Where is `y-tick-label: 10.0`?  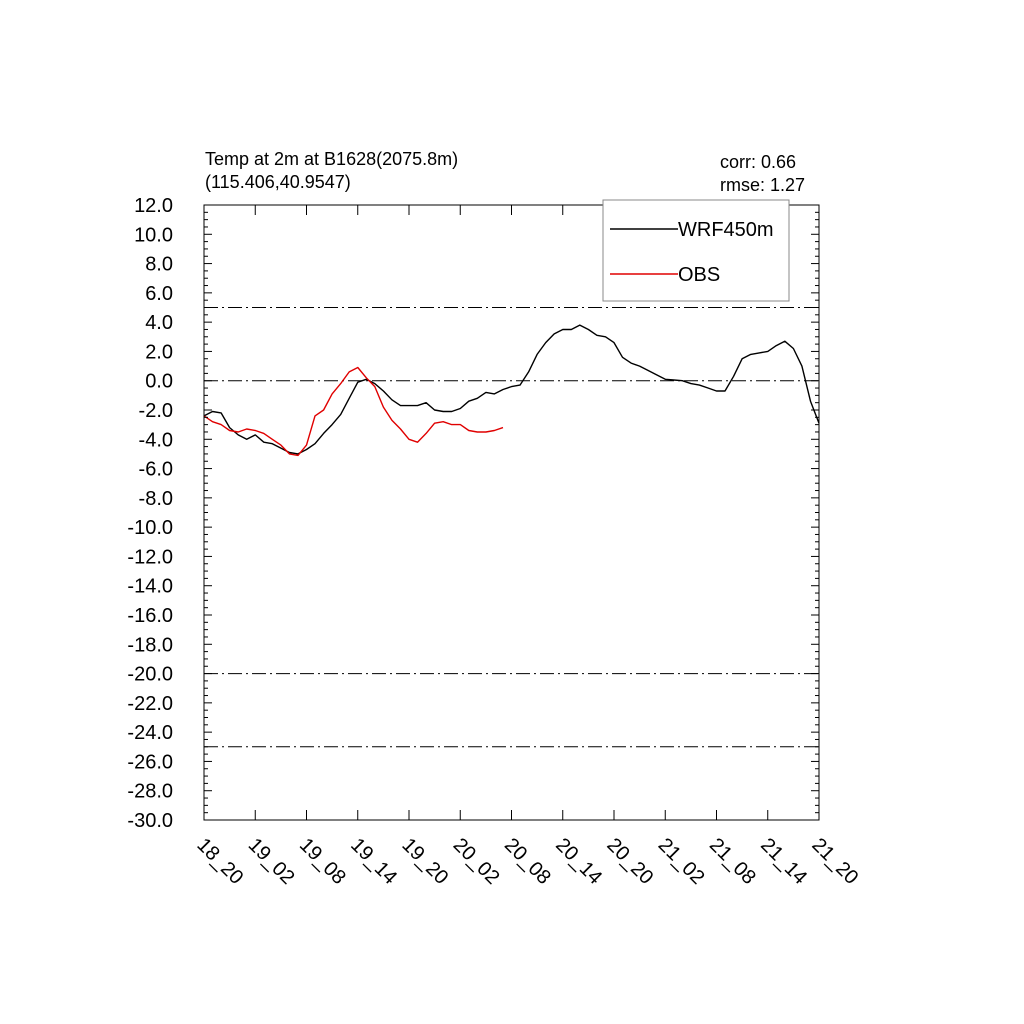 y-tick-label: 10.0 is located at coordinates (153, 235).